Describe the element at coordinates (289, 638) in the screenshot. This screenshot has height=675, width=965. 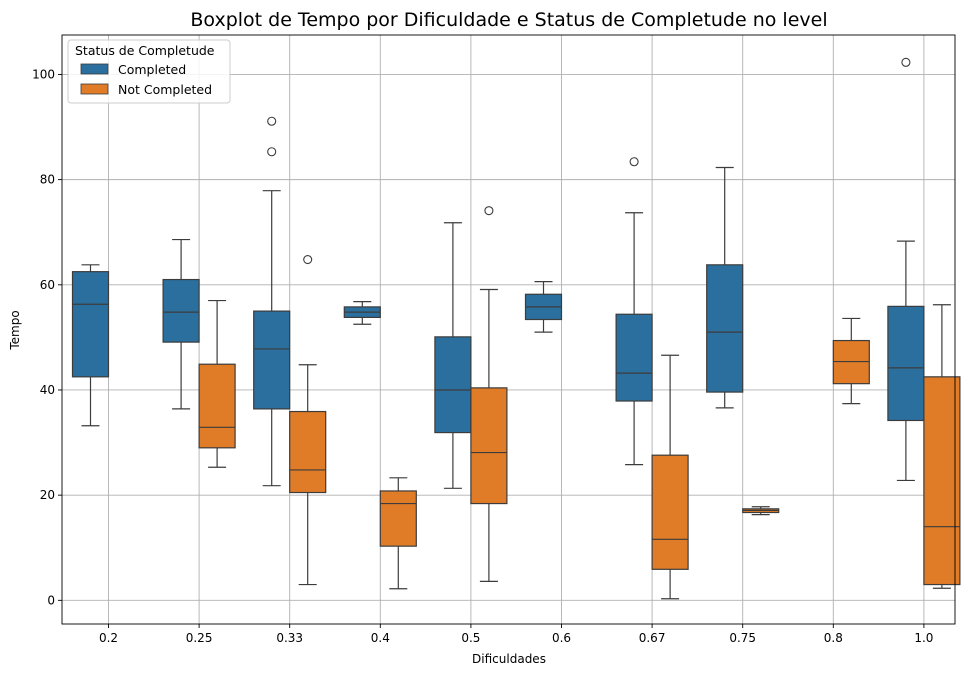
I see `x-tick-label: 0.33` at that location.